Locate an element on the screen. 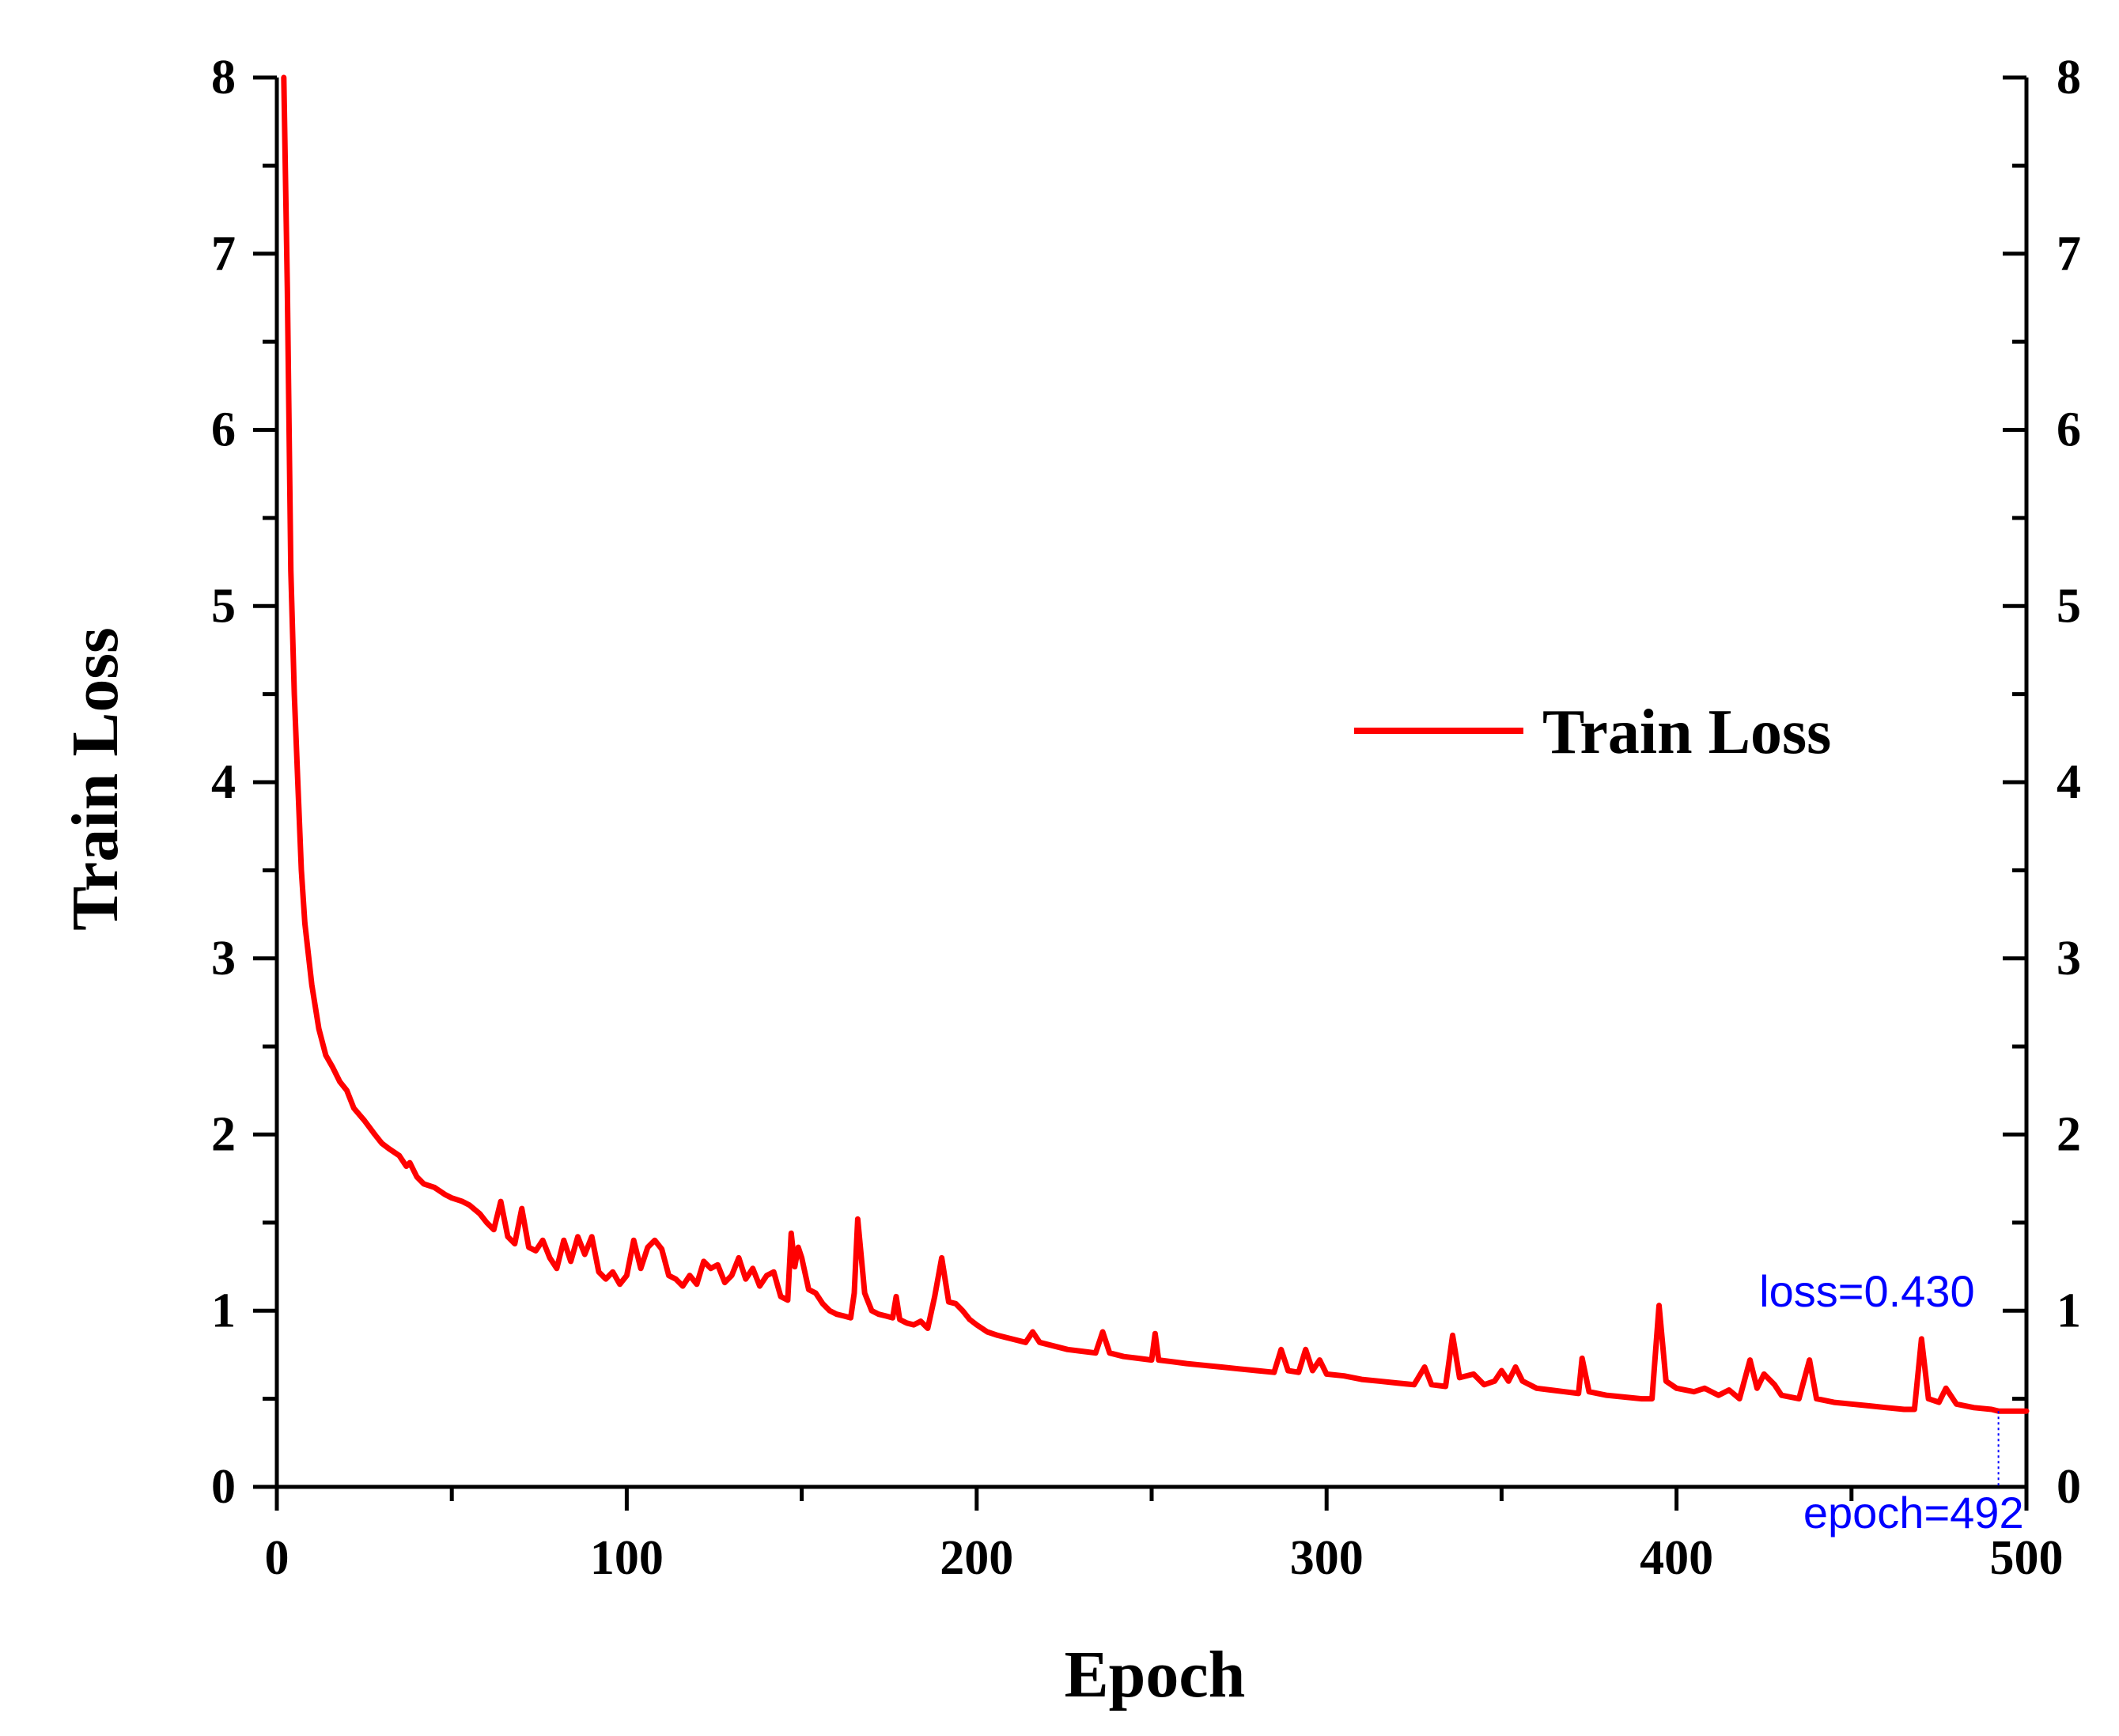 The height and width of the screenshot is (1736, 2119). y-tick-label-right: 1 is located at coordinates (2069, 1311).